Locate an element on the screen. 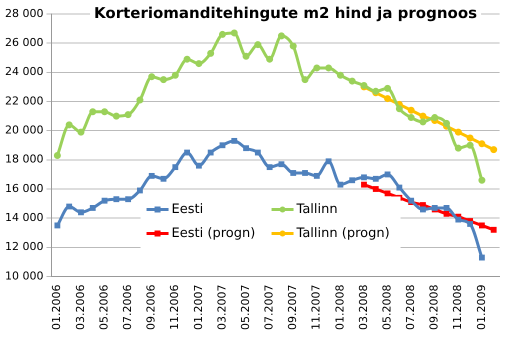 This screenshot has height=337, width=510. y-tick-label: 22 000 is located at coordinates (24, 101).